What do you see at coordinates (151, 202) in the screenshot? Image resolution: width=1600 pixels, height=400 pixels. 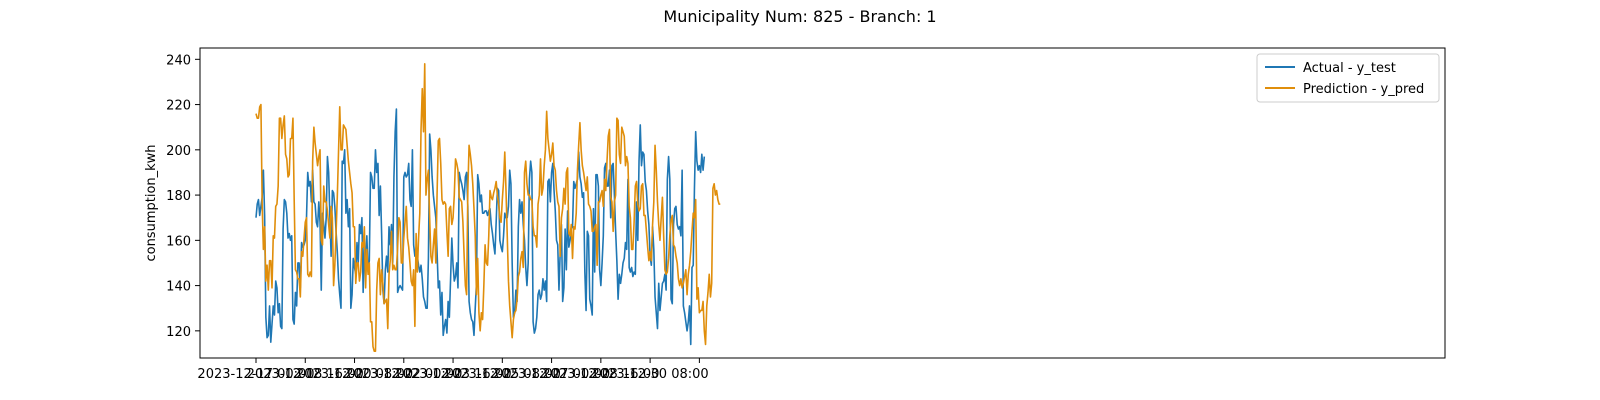 I see `y-axis-label: consumption_kwh` at bounding box center [151, 202].